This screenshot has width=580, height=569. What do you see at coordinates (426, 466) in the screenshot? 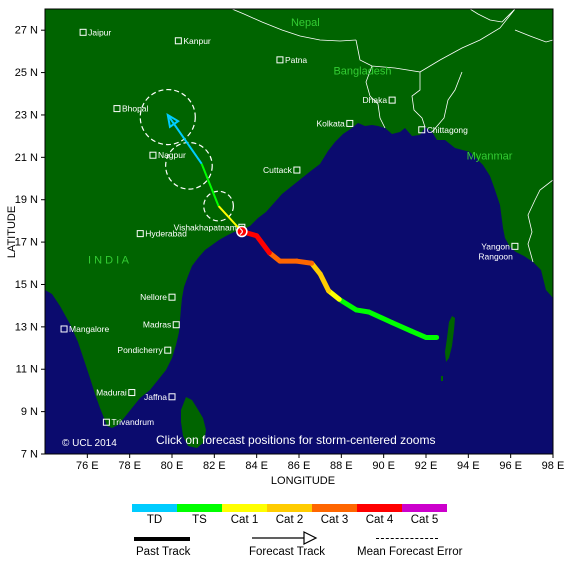
I see `x-tick-label: 92 E` at bounding box center [426, 466].